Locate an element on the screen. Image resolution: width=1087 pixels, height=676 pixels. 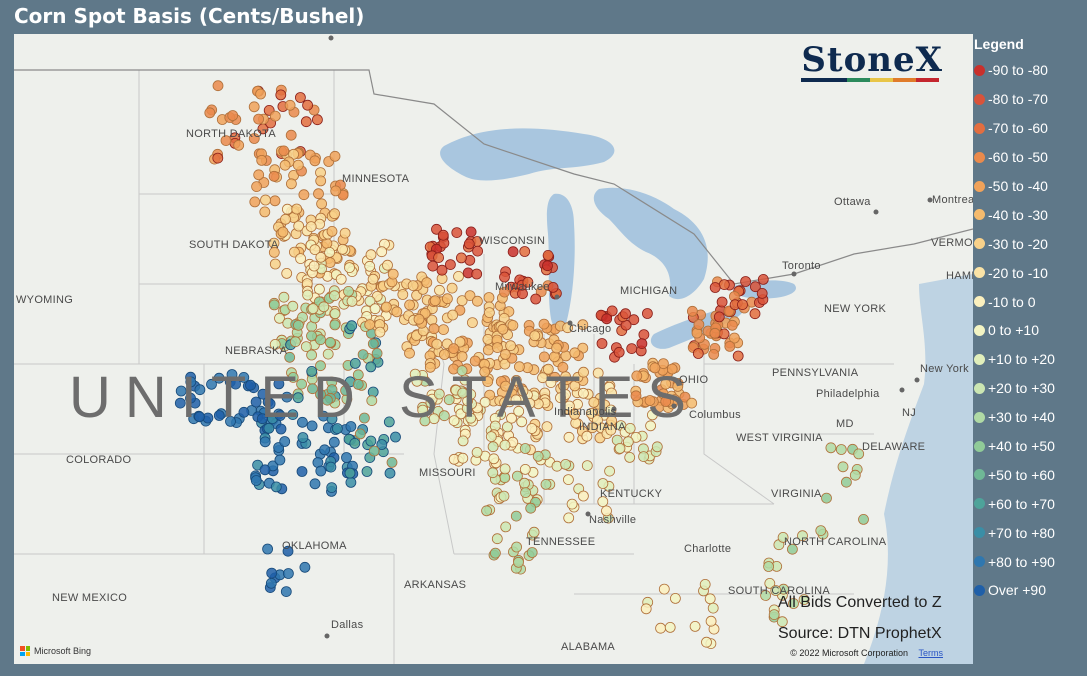
copyright: © 2022 Microsoft Corporation Terms is located at coordinates (866, 653).